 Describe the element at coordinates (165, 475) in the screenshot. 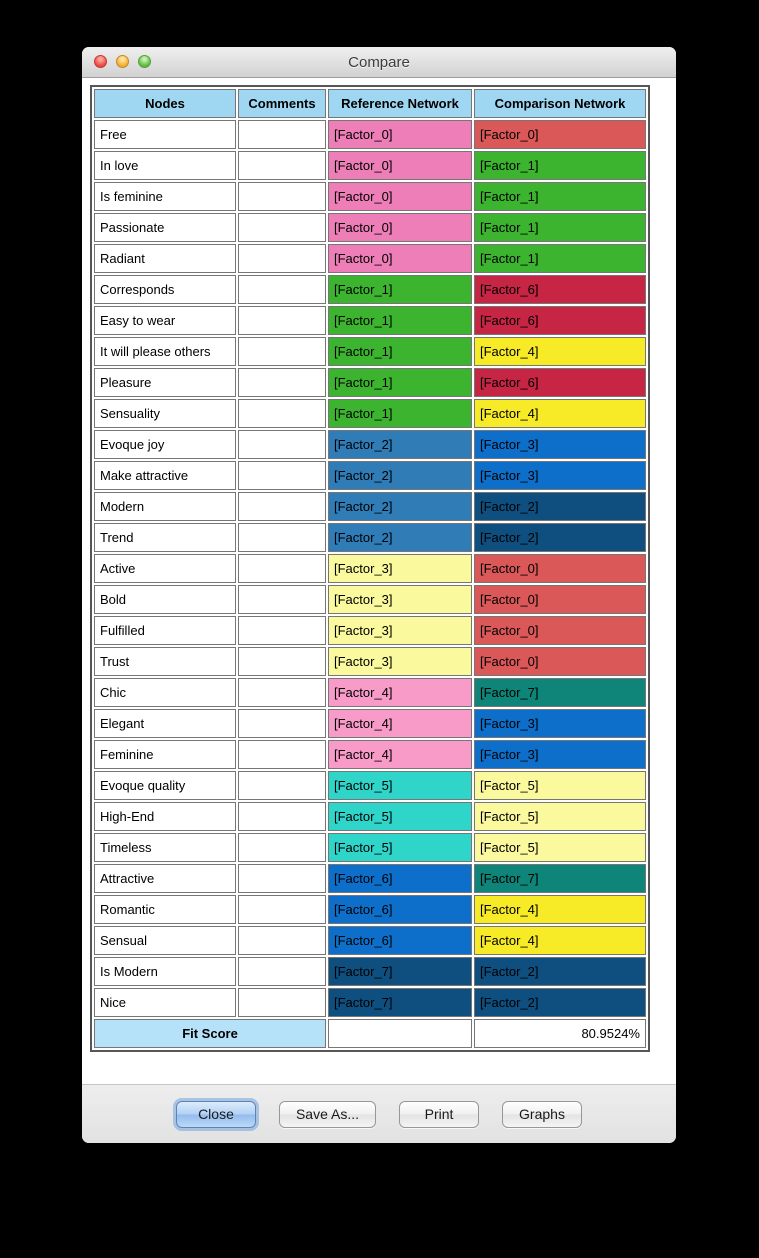

I see `node-cell: Make attractive` at that location.